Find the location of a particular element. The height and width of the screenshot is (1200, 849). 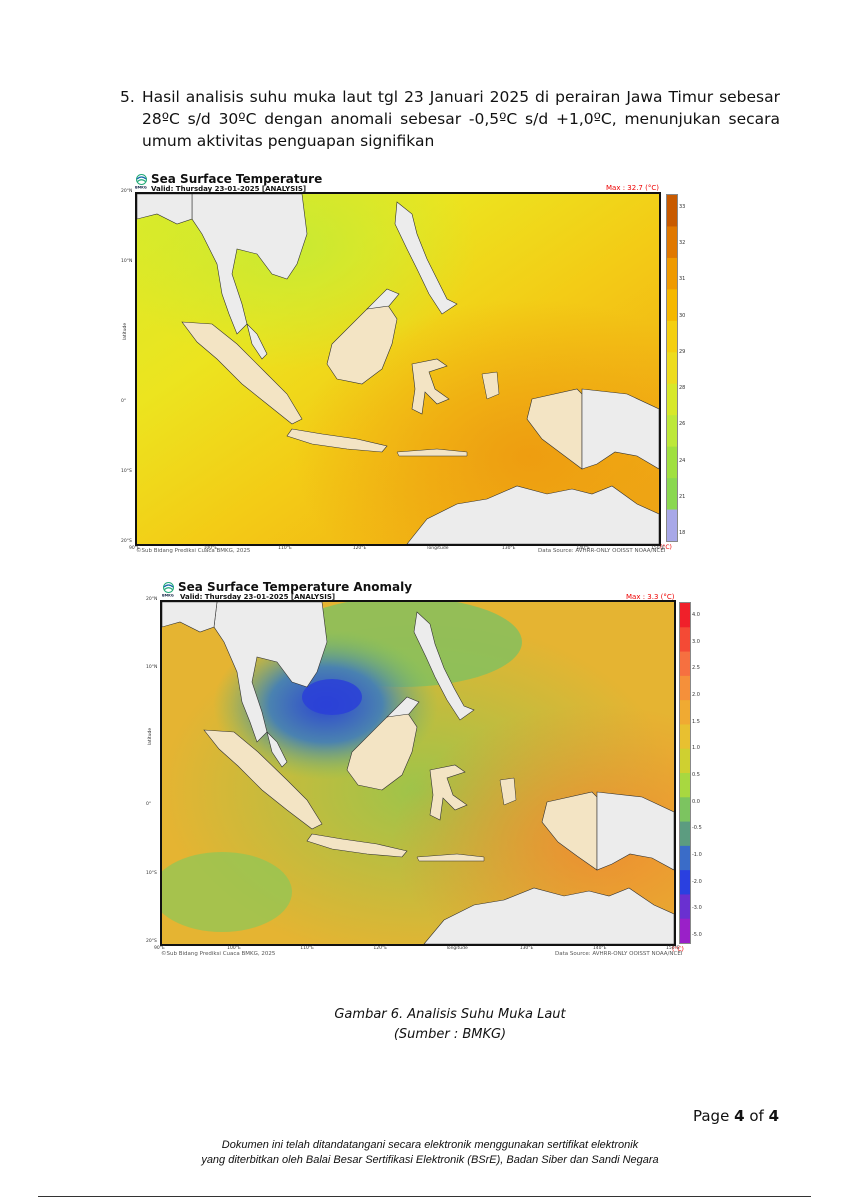

sst-colorbar is located at coordinates (672, 368).